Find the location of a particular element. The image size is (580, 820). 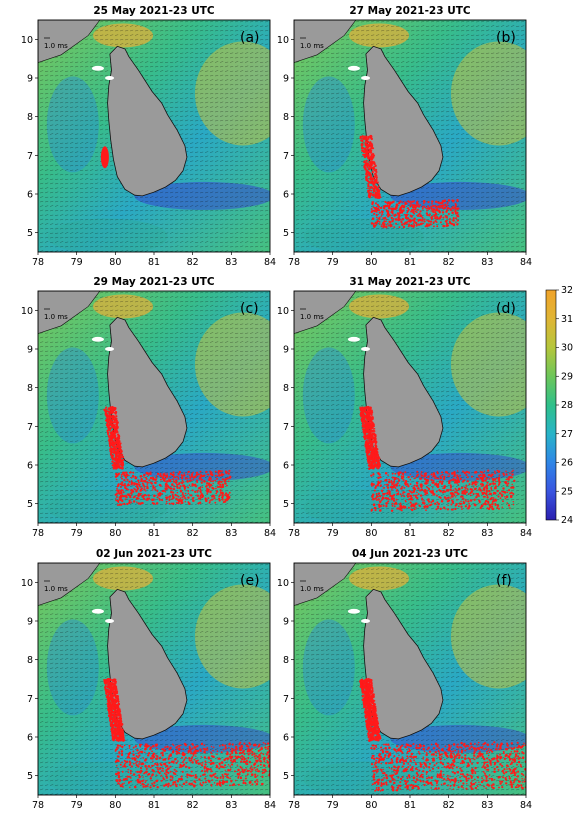

south-band is located at coordinates (107, 235).